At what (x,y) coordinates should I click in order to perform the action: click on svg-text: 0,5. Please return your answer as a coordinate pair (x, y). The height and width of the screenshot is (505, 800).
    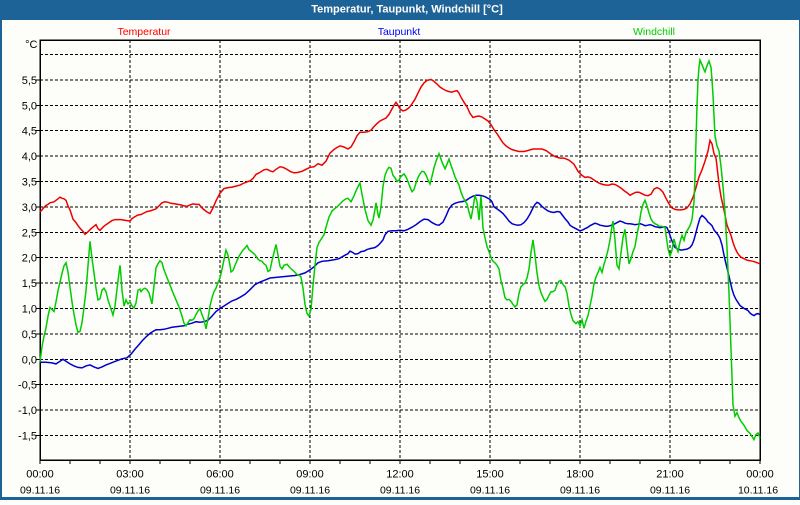
    Looking at the image, I should click on (29, 335).